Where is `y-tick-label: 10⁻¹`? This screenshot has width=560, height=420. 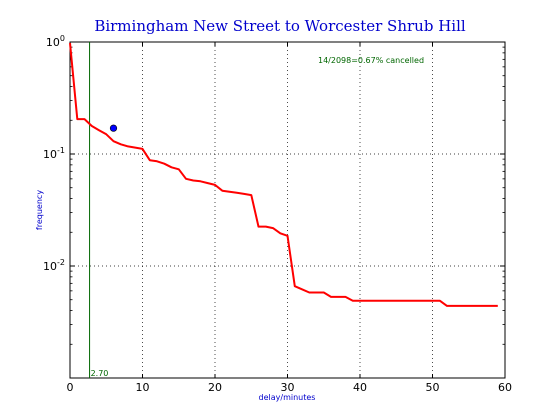 y-tick-label: 10⁻¹ is located at coordinates (54, 153).